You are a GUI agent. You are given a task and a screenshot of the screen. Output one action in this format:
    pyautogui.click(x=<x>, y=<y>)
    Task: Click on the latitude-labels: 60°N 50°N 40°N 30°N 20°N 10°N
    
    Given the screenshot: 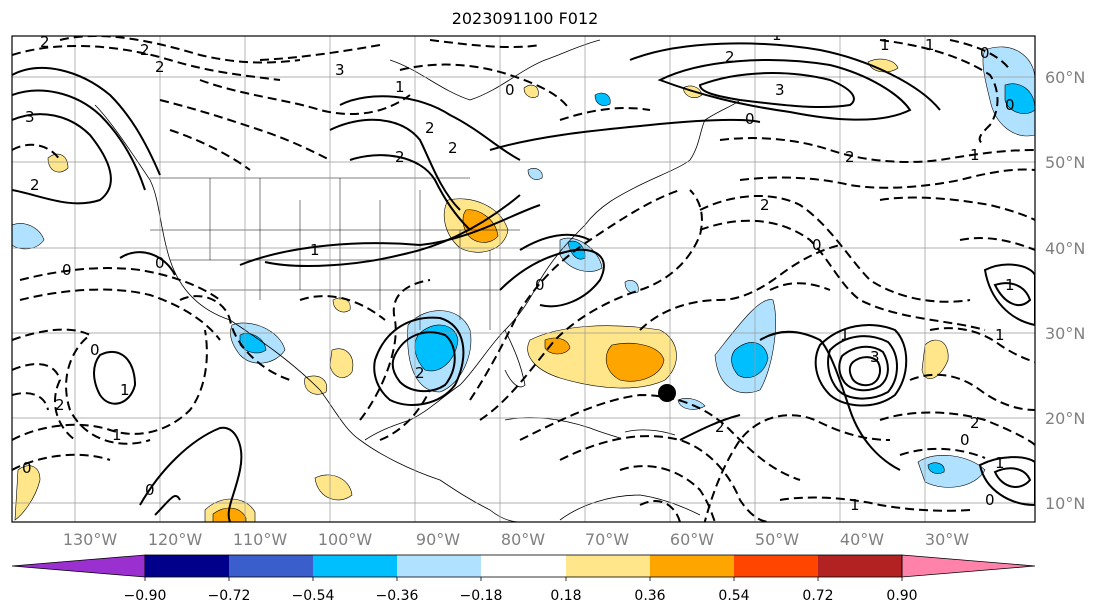 What is the action you would take?
    pyautogui.click(x=1065, y=290)
    